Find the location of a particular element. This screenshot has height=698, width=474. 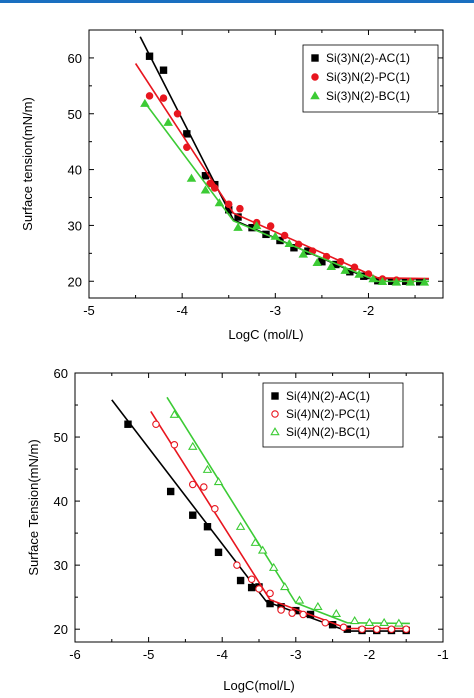

legend-box is located at coordinates (370, 78).